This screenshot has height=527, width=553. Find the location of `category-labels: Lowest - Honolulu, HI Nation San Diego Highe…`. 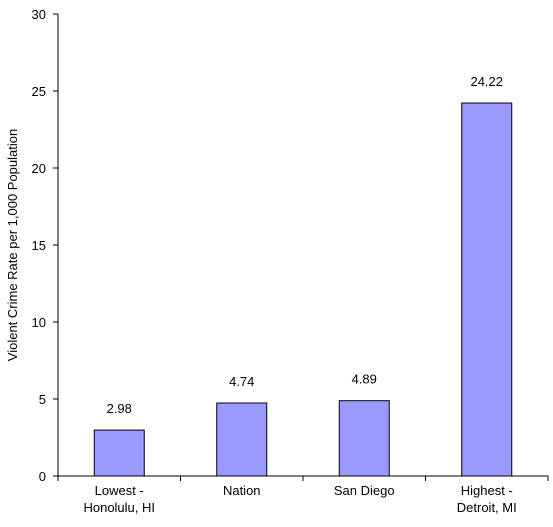

category-labels: Lowest - Honolulu, HI Nation San Diego Highe… is located at coordinates (299, 499).